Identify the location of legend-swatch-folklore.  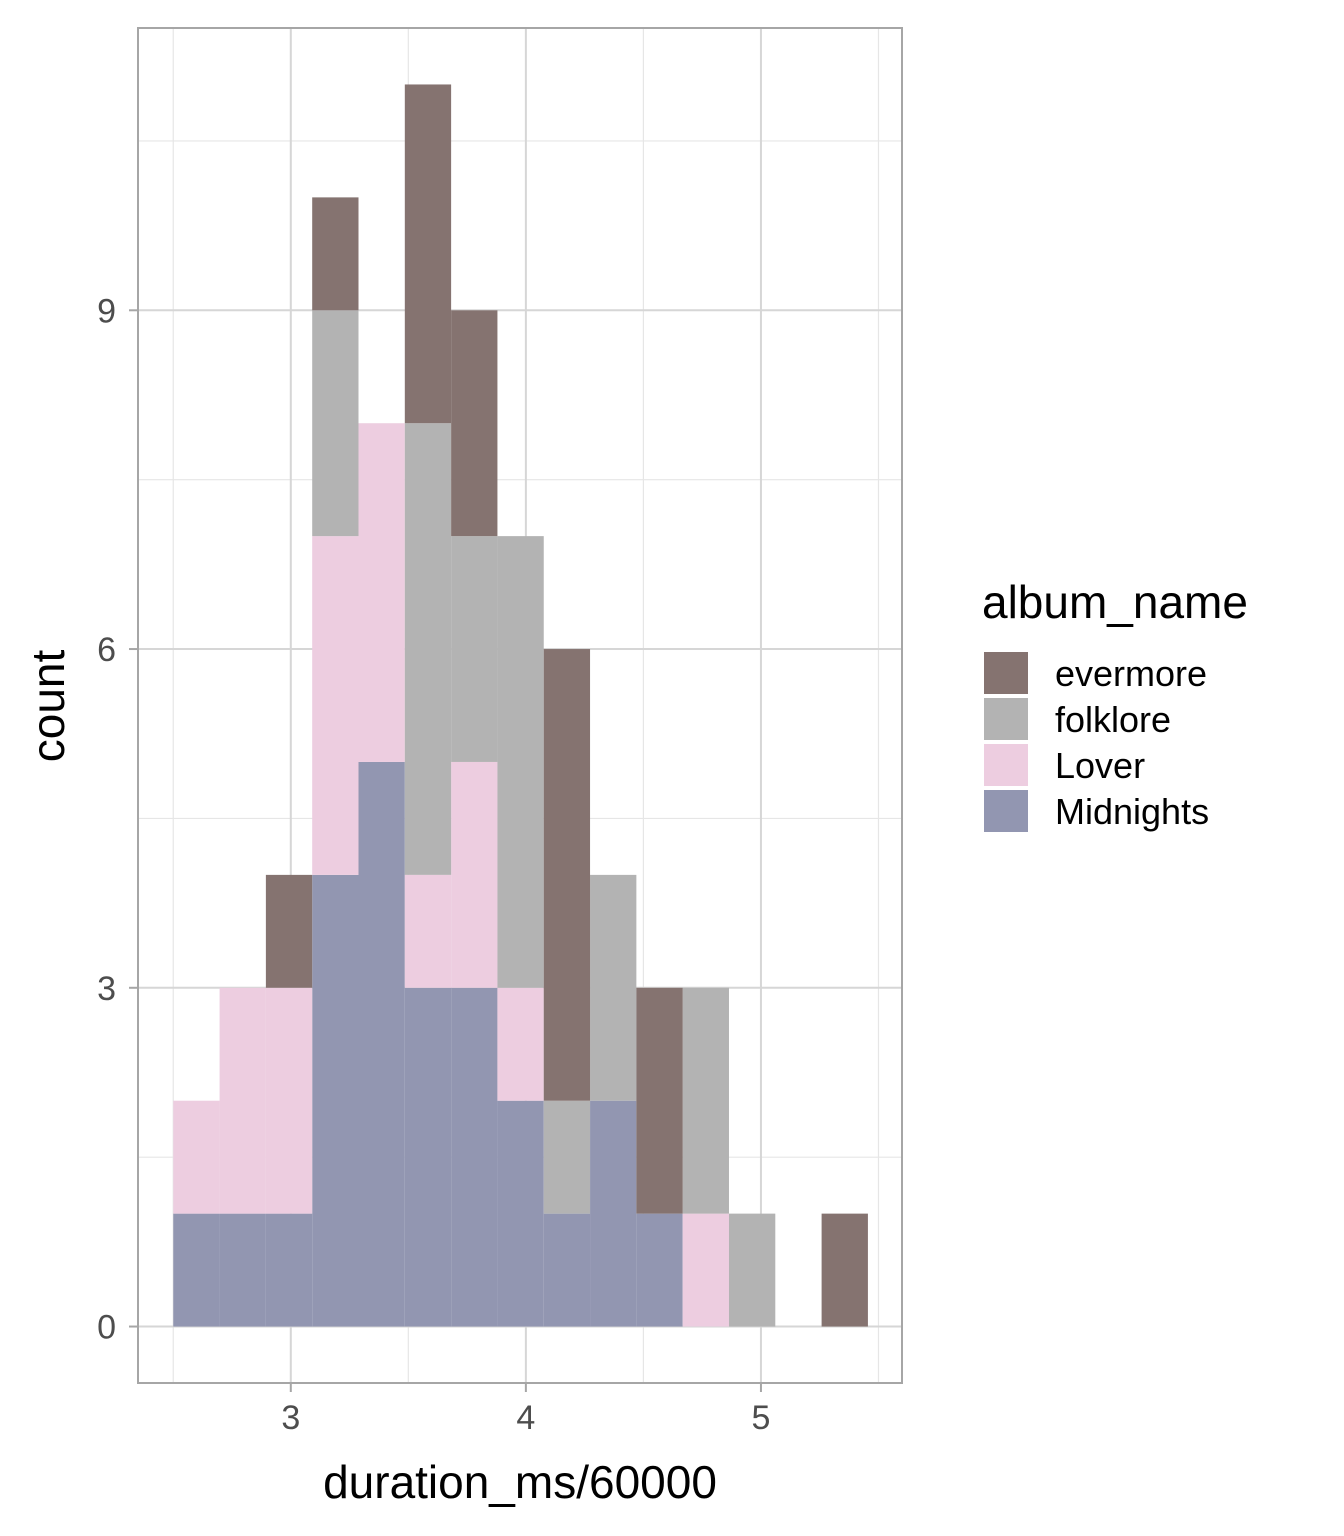
(1006, 719).